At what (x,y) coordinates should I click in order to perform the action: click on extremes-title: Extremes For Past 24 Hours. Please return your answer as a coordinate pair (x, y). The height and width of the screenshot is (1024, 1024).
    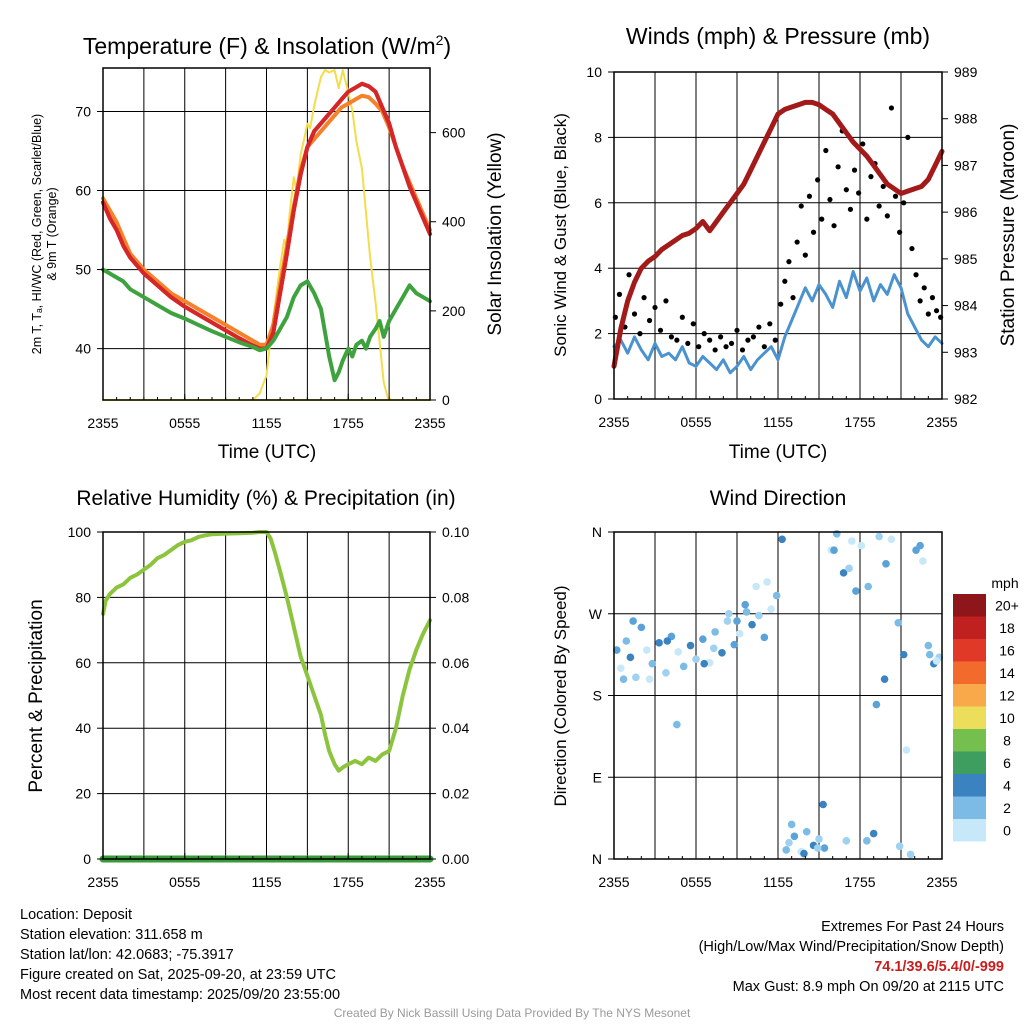
    Looking at the image, I should click on (912, 927).